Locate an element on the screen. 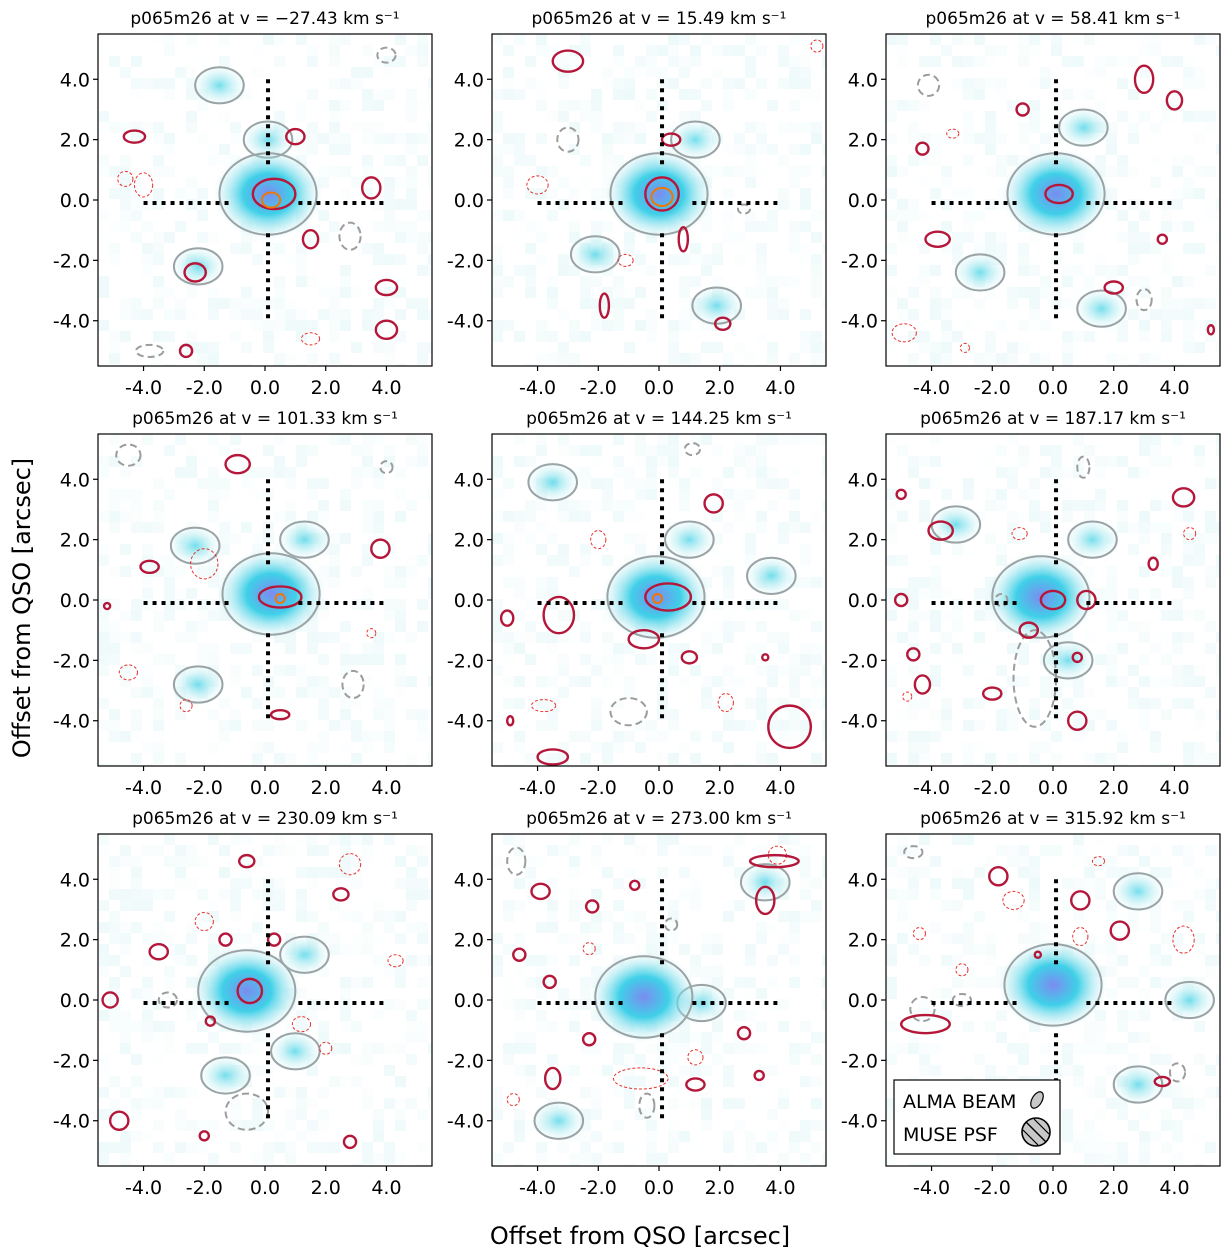 The width and height of the screenshot is (1232, 1259). y-tick-label: 0.0 is located at coordinates (469, 1001).